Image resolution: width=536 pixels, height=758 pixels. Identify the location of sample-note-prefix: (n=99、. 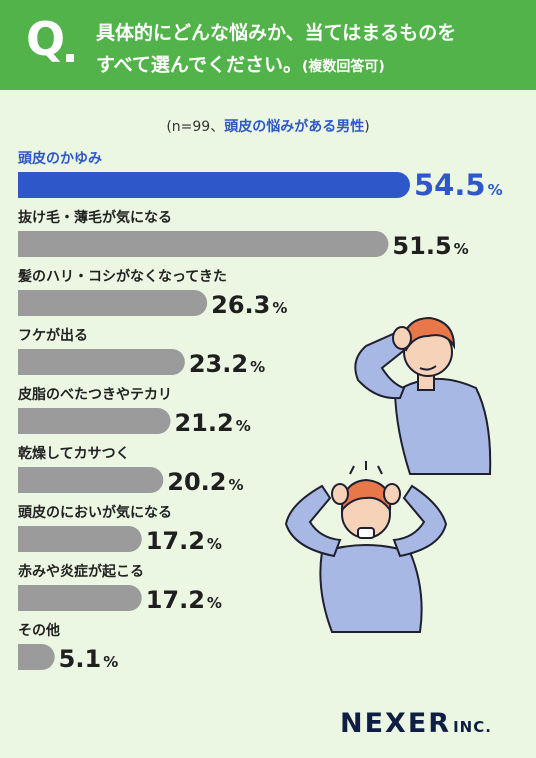
(195, 127).